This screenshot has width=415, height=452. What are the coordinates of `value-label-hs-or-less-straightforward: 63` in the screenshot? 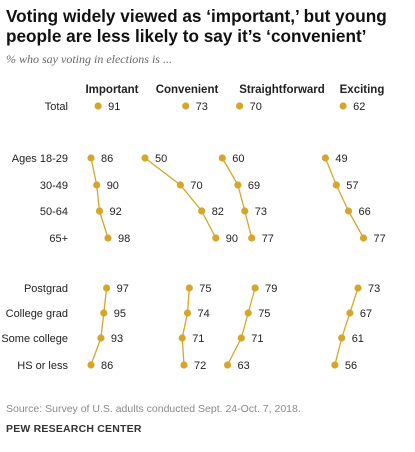 It's located at (244, 366).